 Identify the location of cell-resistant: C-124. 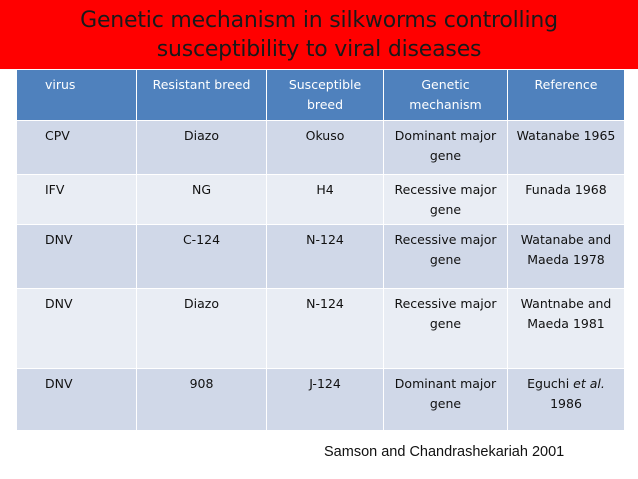
(201, 256).